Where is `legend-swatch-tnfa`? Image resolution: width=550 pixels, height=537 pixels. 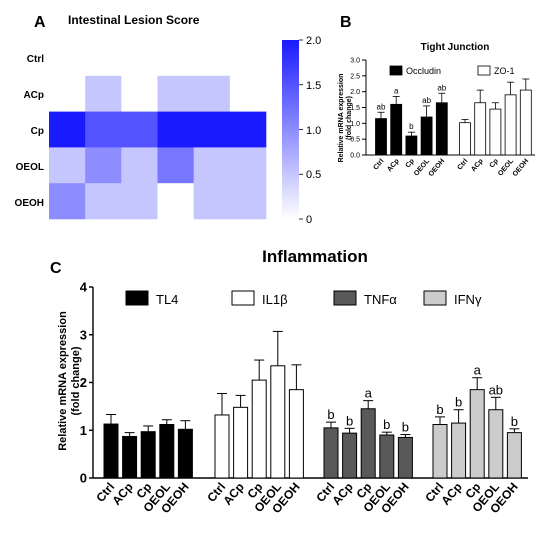
legend-swatch-tnfa is located at coordinates (345, 298).